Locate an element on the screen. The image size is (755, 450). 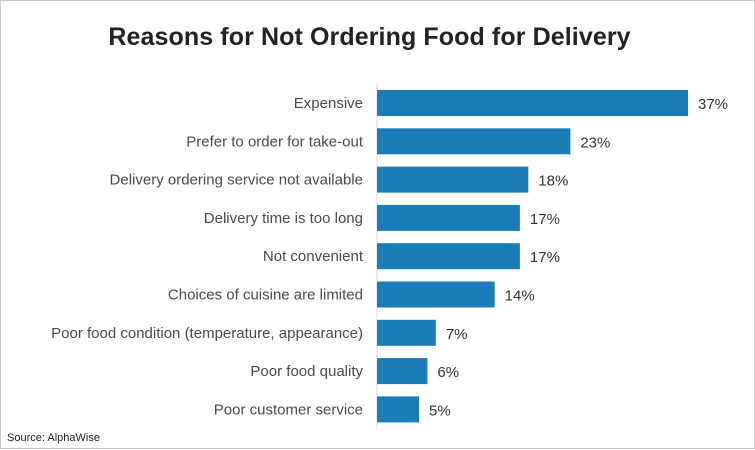
data-label: 18% is located at coordinates (553, 181).